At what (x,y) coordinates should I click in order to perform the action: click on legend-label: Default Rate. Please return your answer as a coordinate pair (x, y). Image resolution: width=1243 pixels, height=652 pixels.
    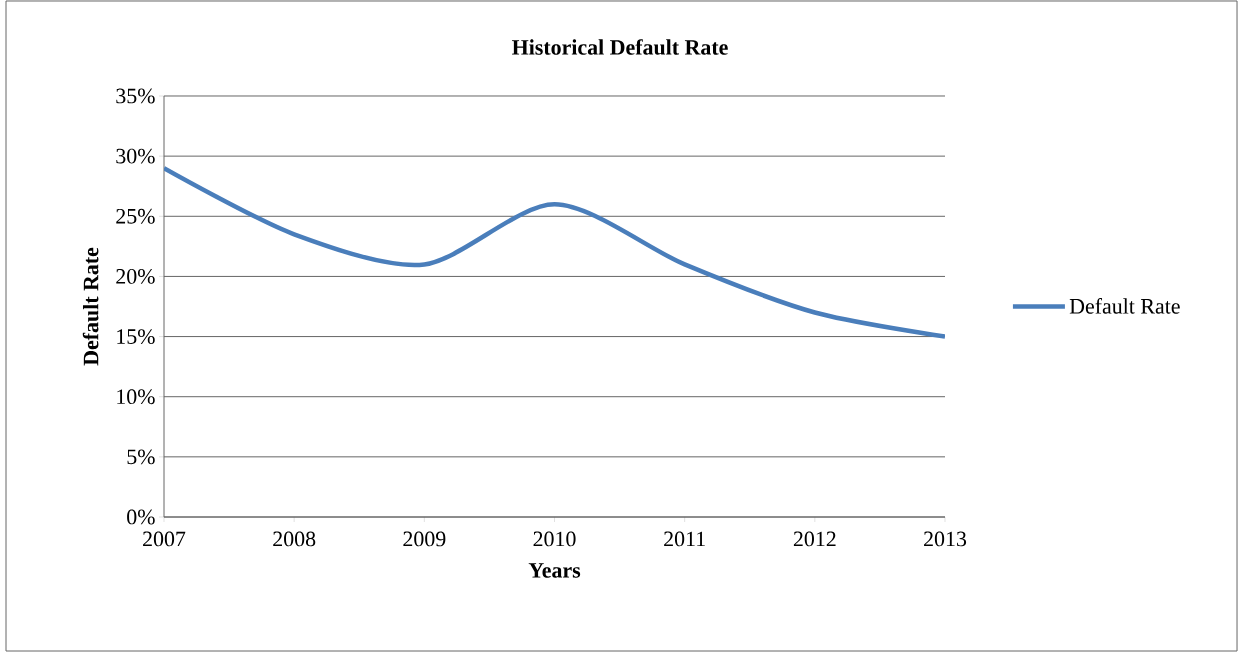
    Looking at the image, I should click on (1124, 306).